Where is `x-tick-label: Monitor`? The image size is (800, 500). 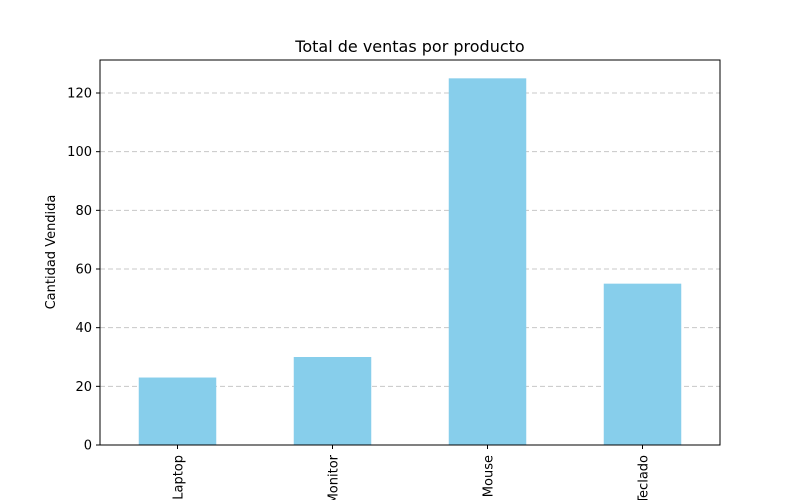 x-tick-label: Monitor is located at coordinates (334, 477).